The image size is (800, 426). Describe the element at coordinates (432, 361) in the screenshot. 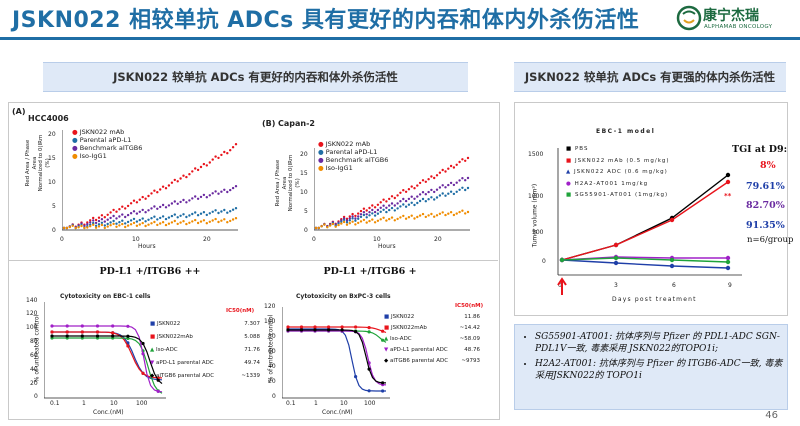

I see `legend-item: ◆ aITGB6 parental ADC ~9793` at that location.